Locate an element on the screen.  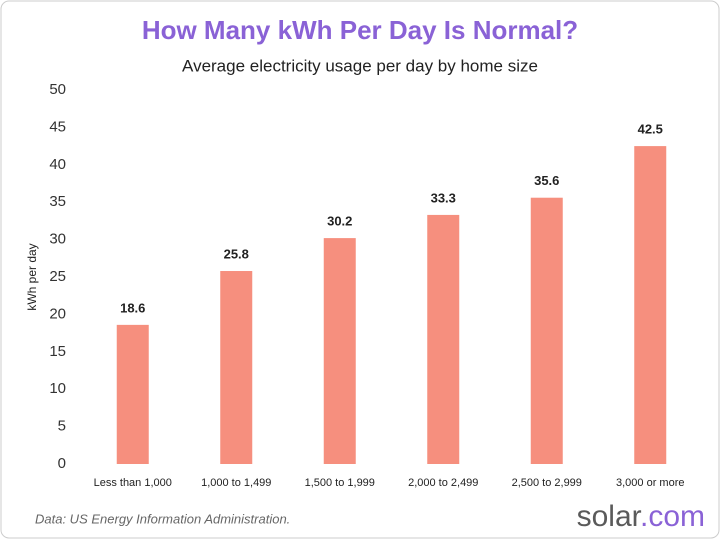
y-tick-label: 0 is located at coordinates (62, 463).